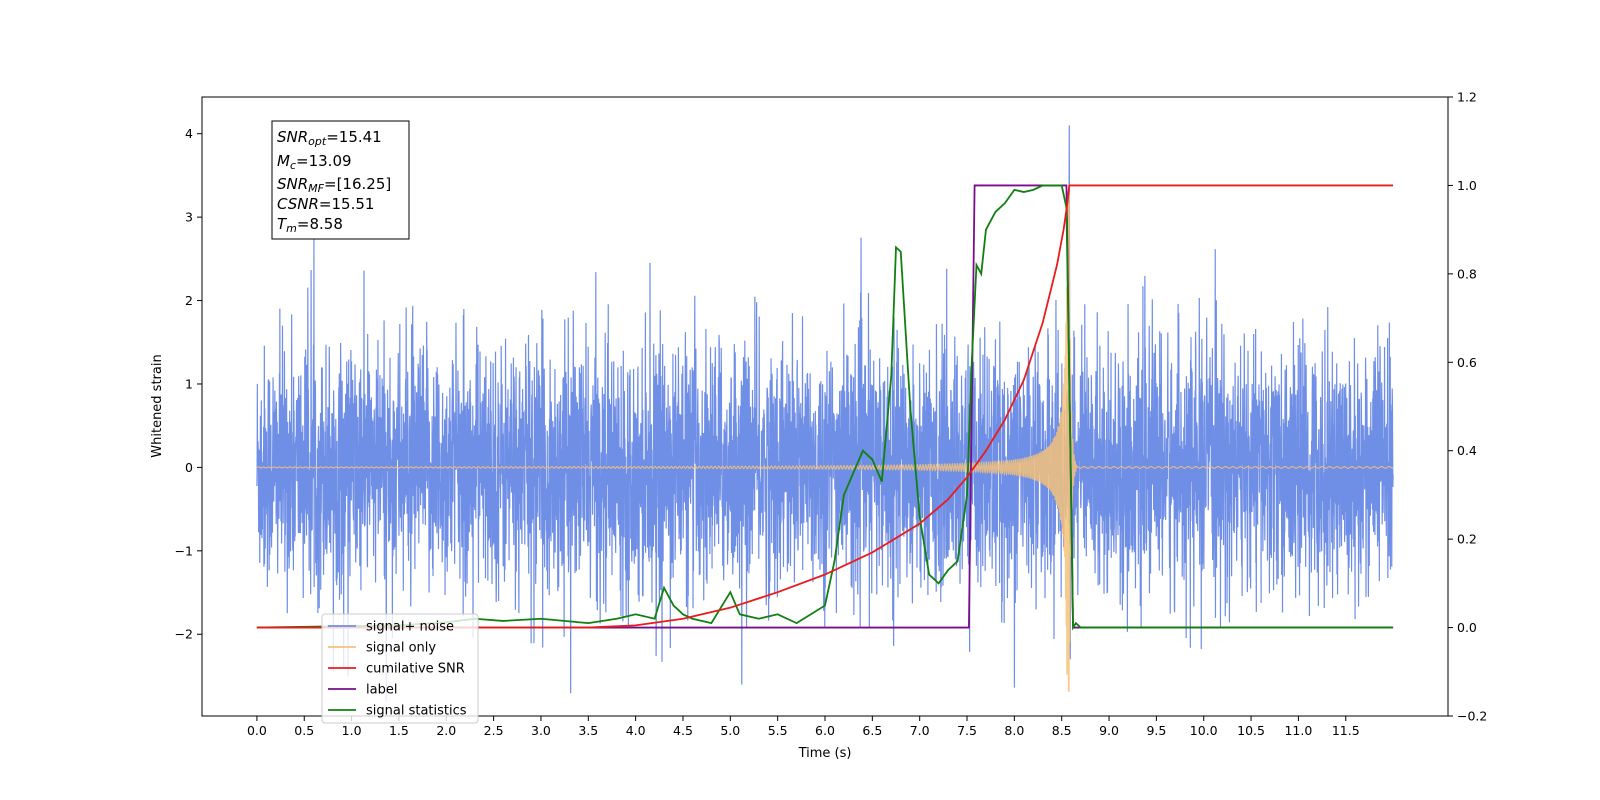 The width and height of the screenshot is (1600, 800). I want to click on y-tick-label: 3, so click(189, 217).